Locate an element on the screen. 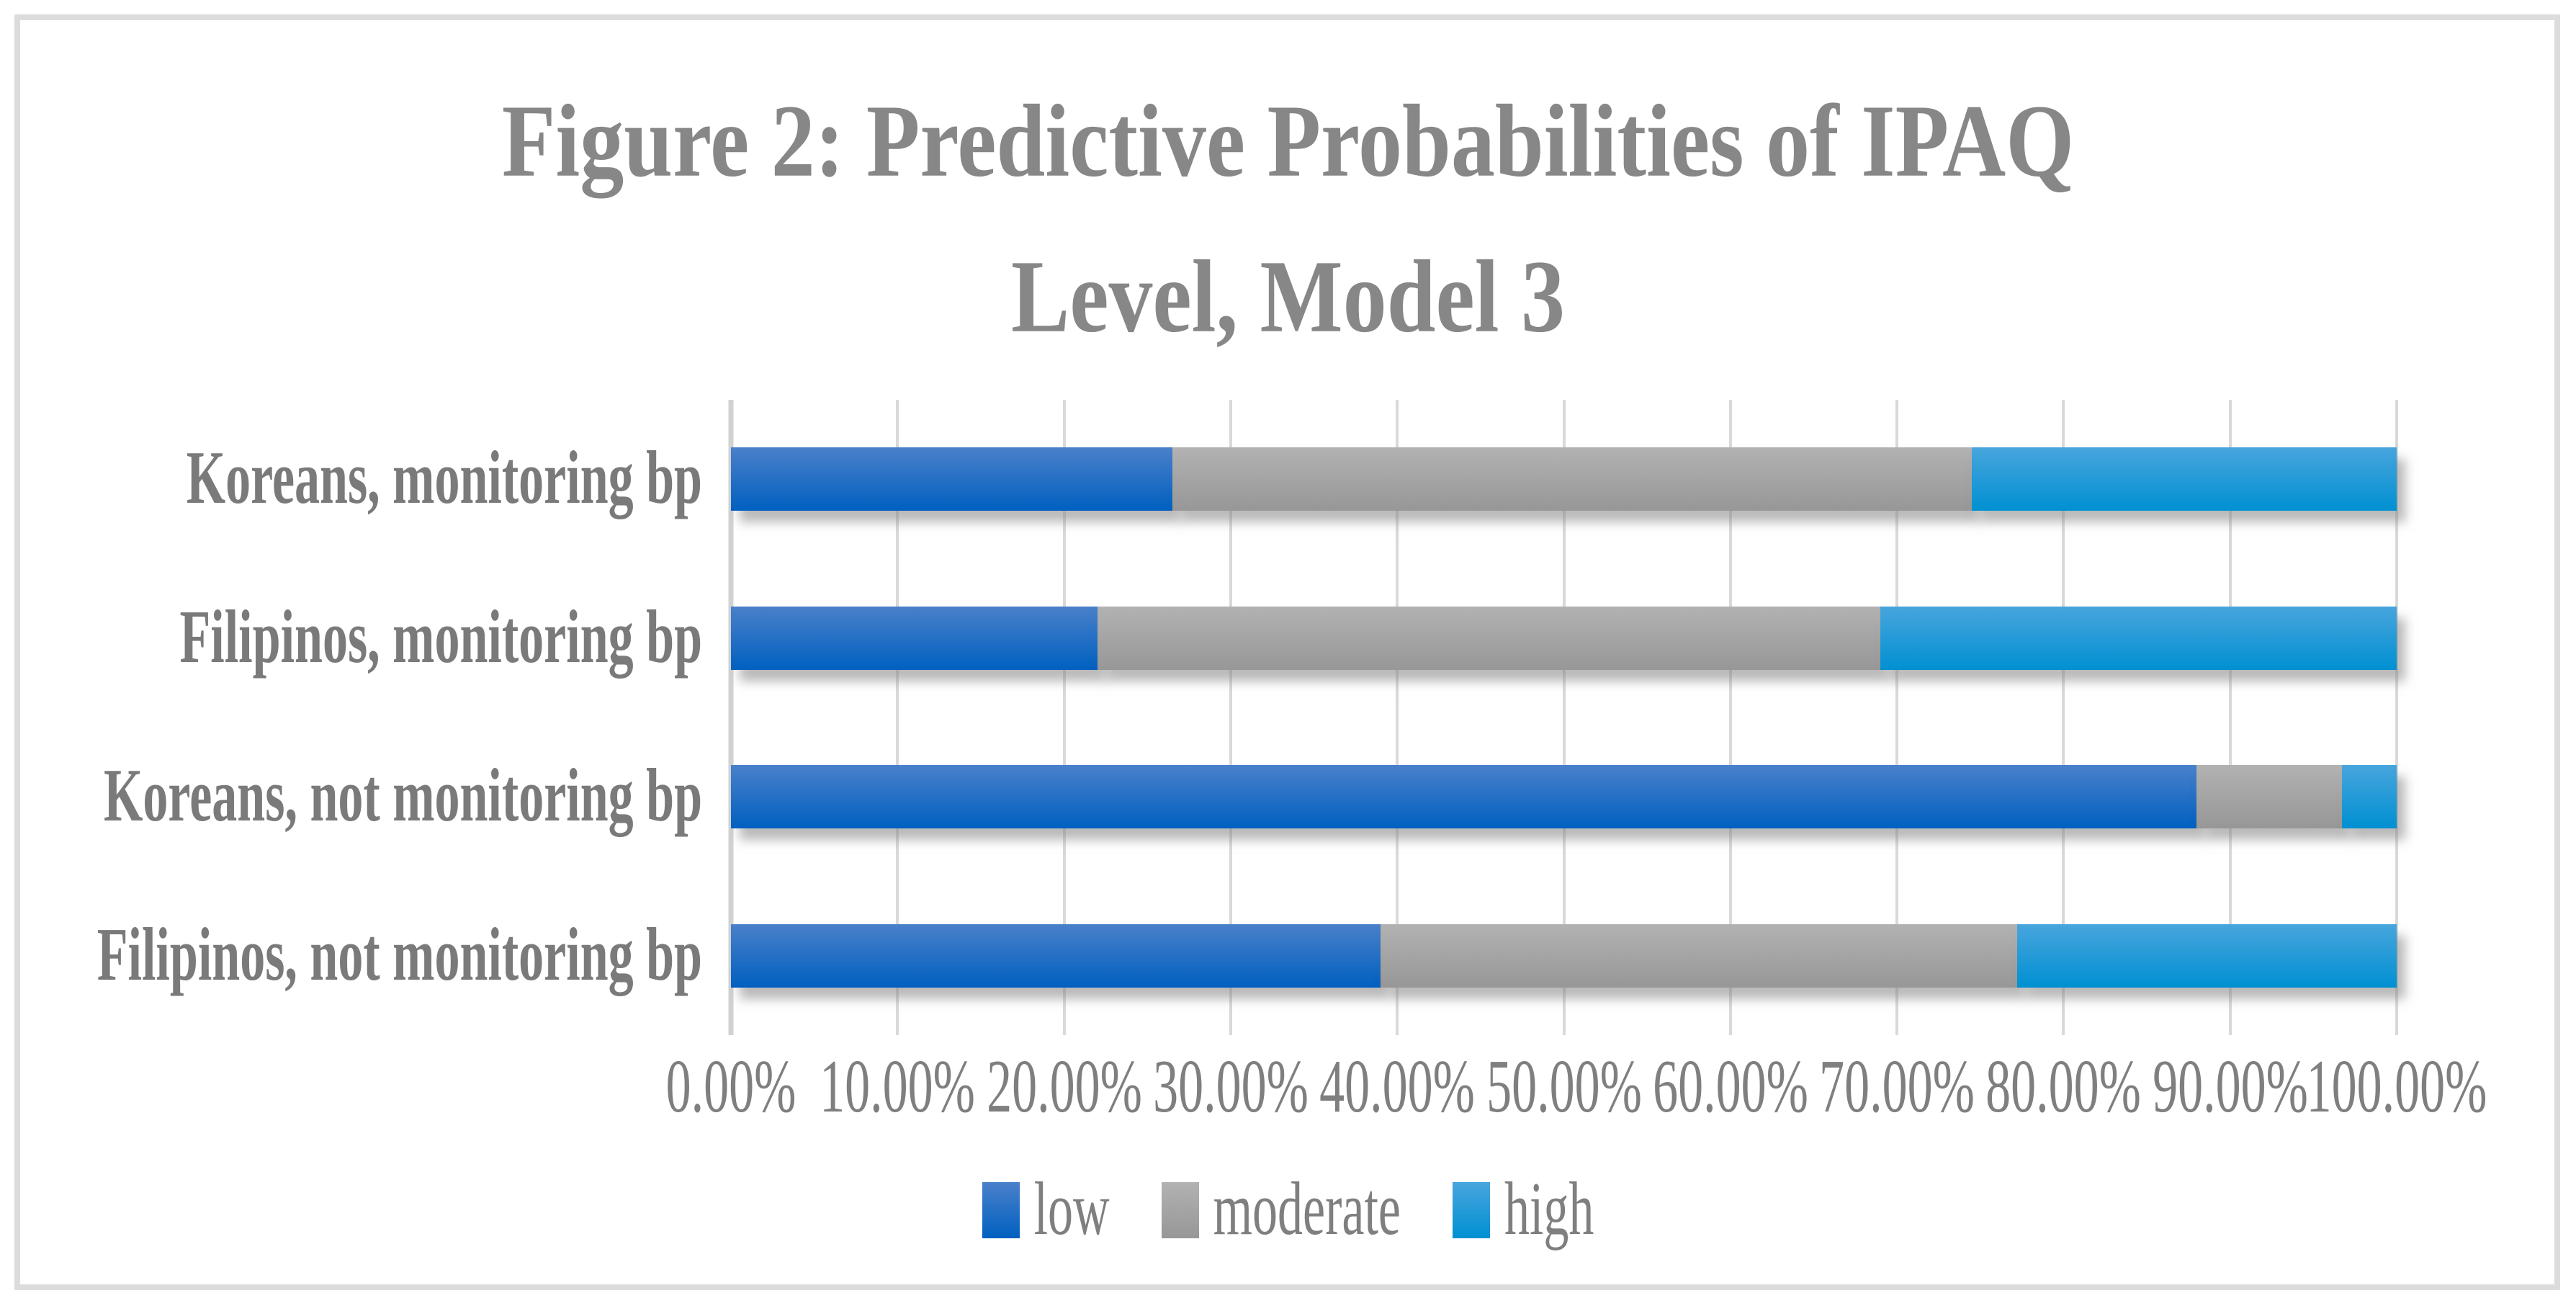 Image resolution: width=2576 pixels, height=1306 pixels. chart-title-line2: Level, Model 3 is located at coordinates (1288, 296).